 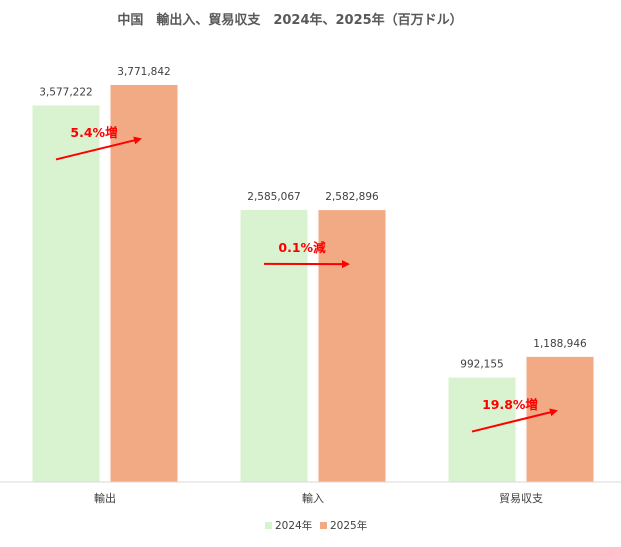 I want to click on legend-label: 2025年, so click(x=348, y=525).